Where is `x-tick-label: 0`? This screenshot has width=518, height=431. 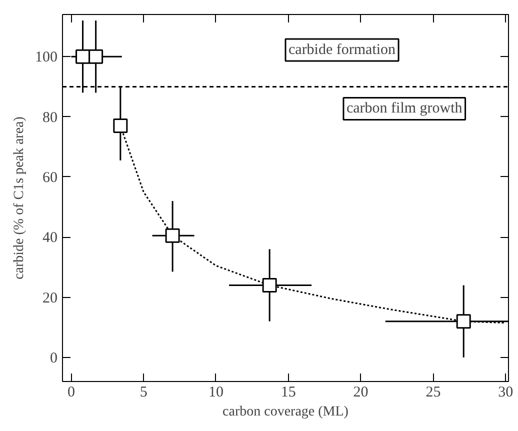 x-tick-label: 0 is located at coordinates (71, 392).